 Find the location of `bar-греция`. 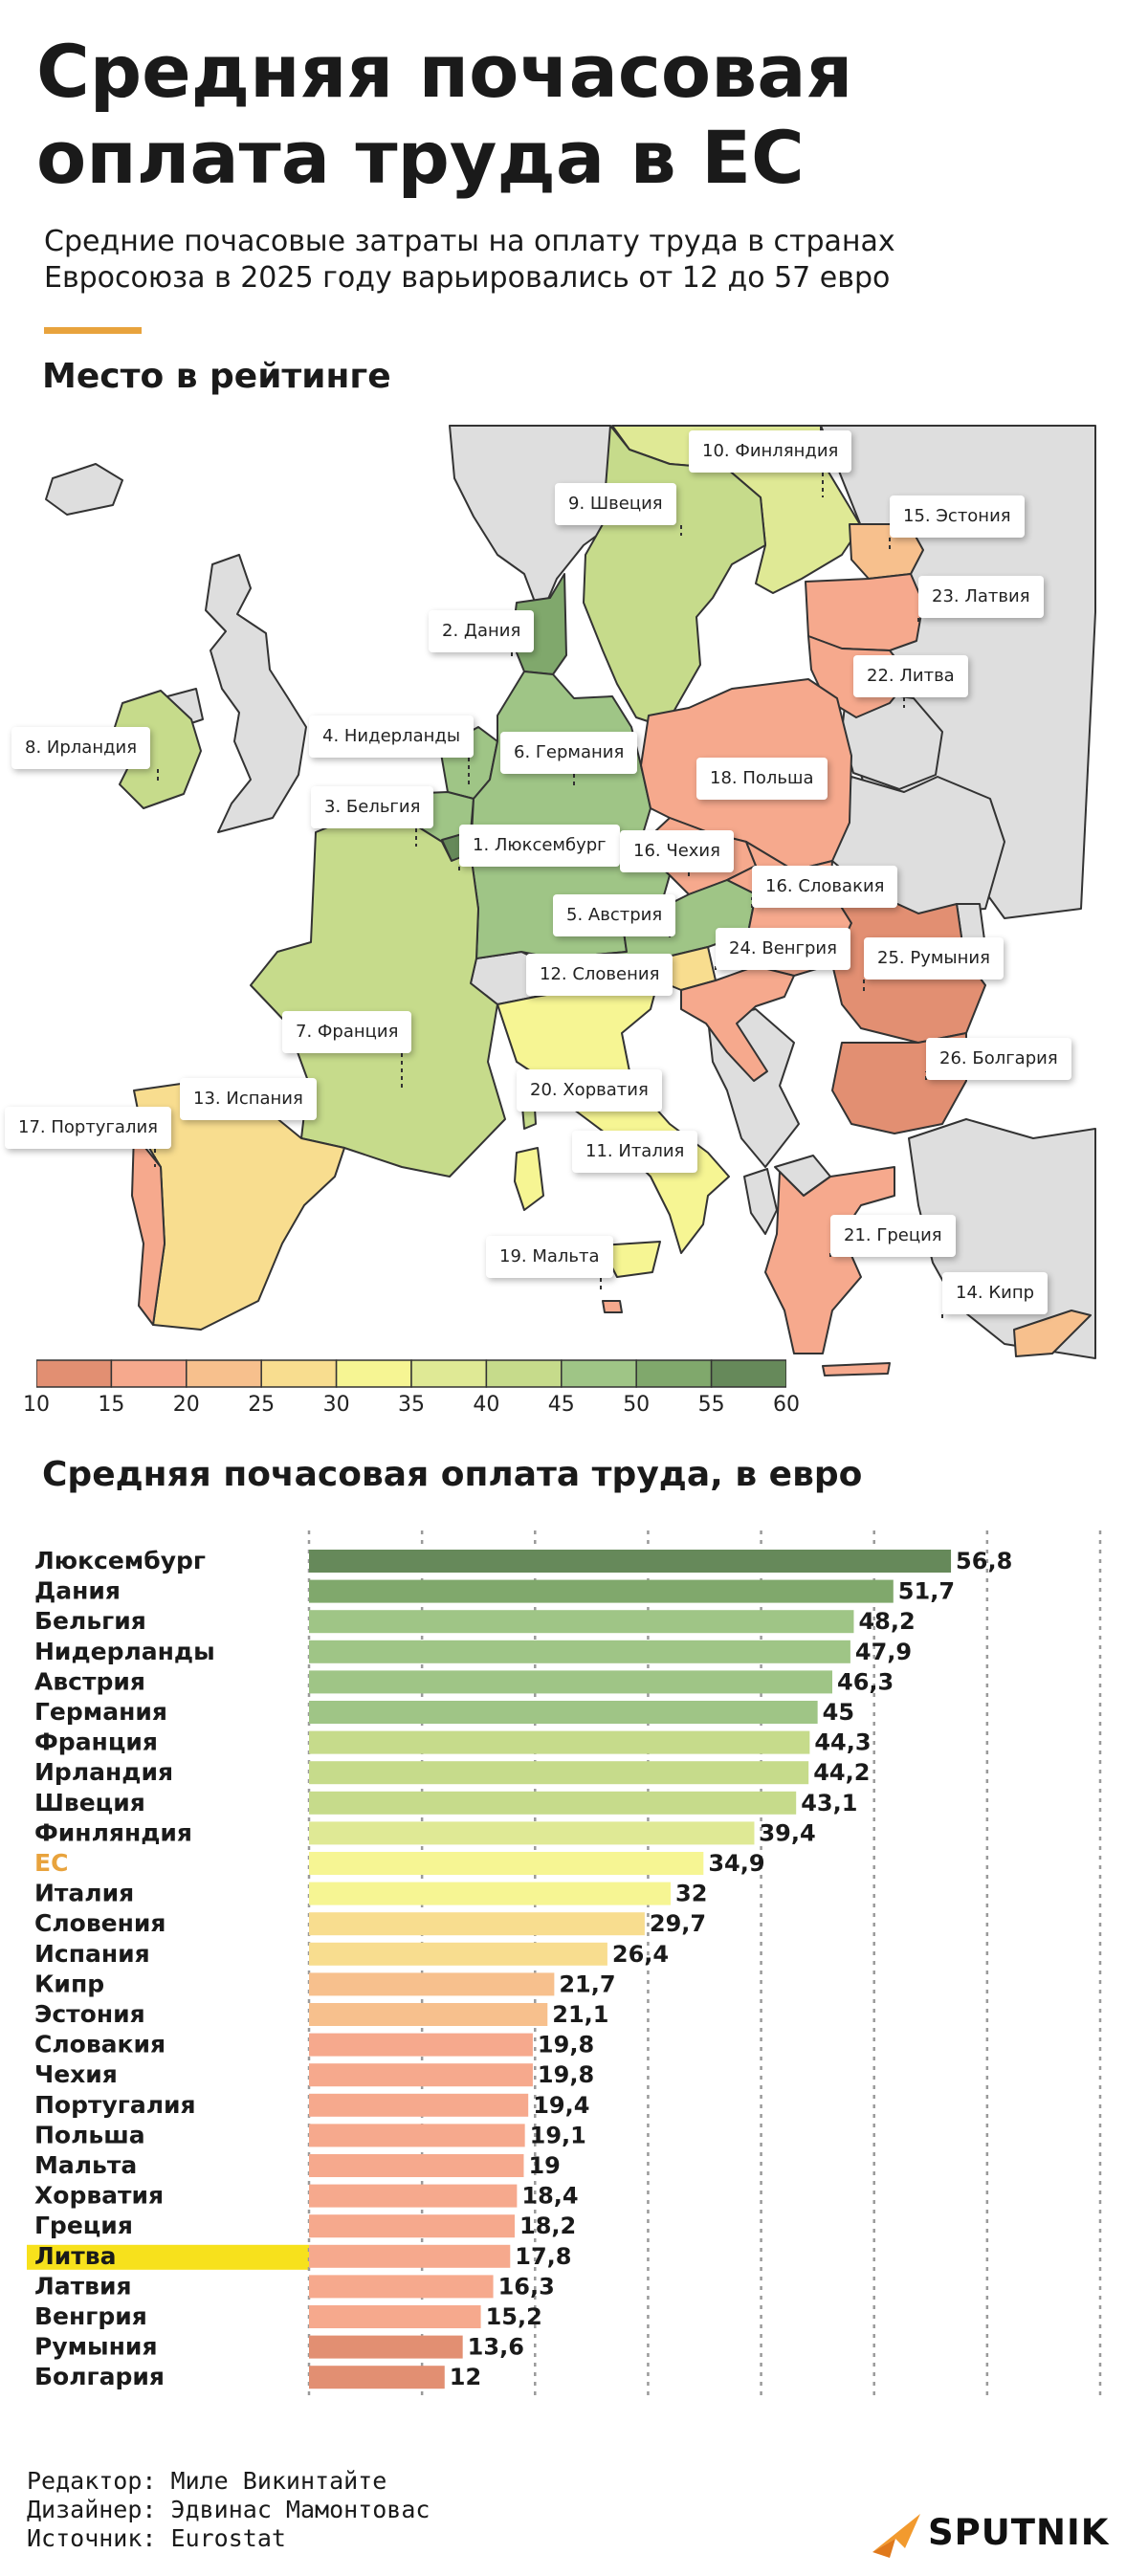

bar-греция is located at coordinates (412, 2226).